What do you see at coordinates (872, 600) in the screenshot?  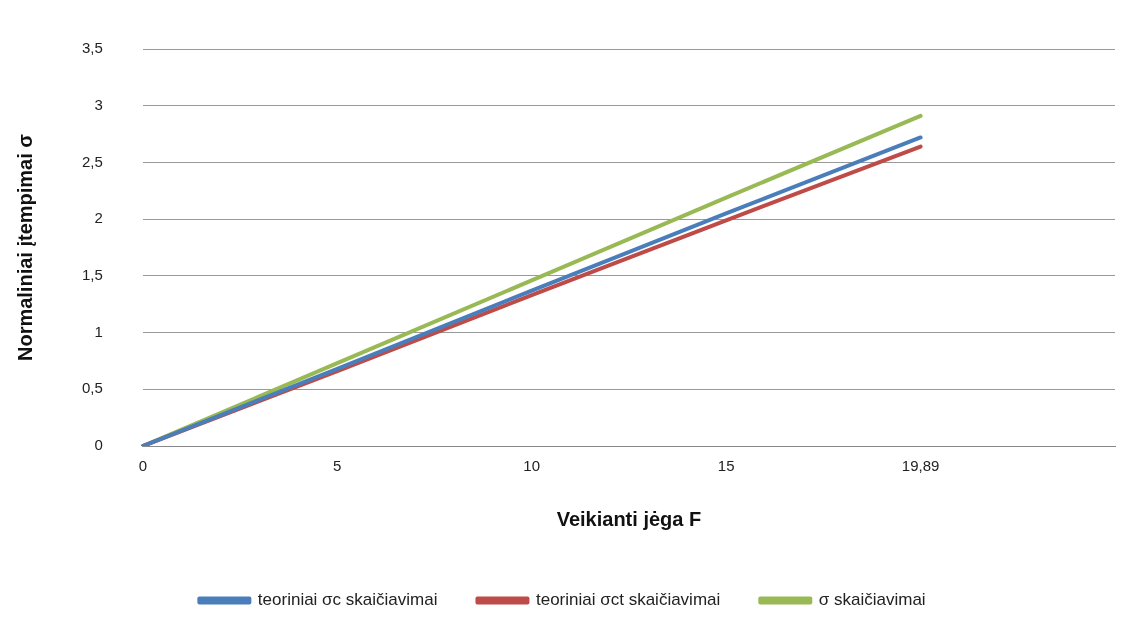 I see `legend-label: σ skaičiavimai` at bounding box center [872, 600].